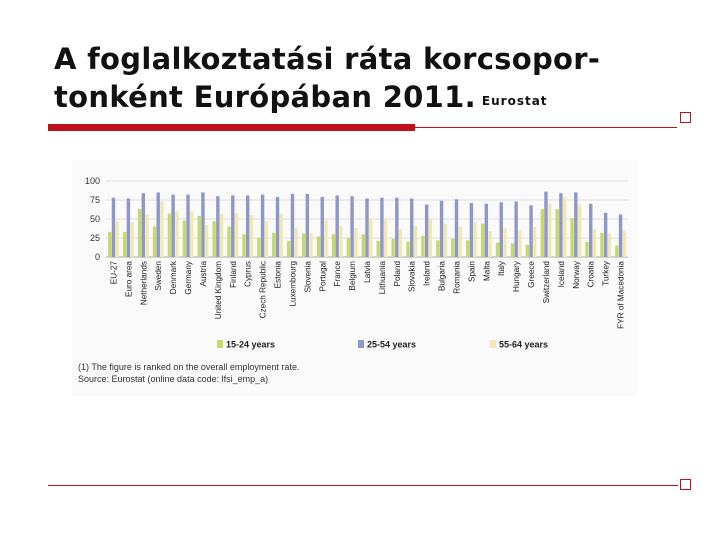  Describe the element at coordinates (363, 485) in the screenshot. I see `footer-rule` at that location.